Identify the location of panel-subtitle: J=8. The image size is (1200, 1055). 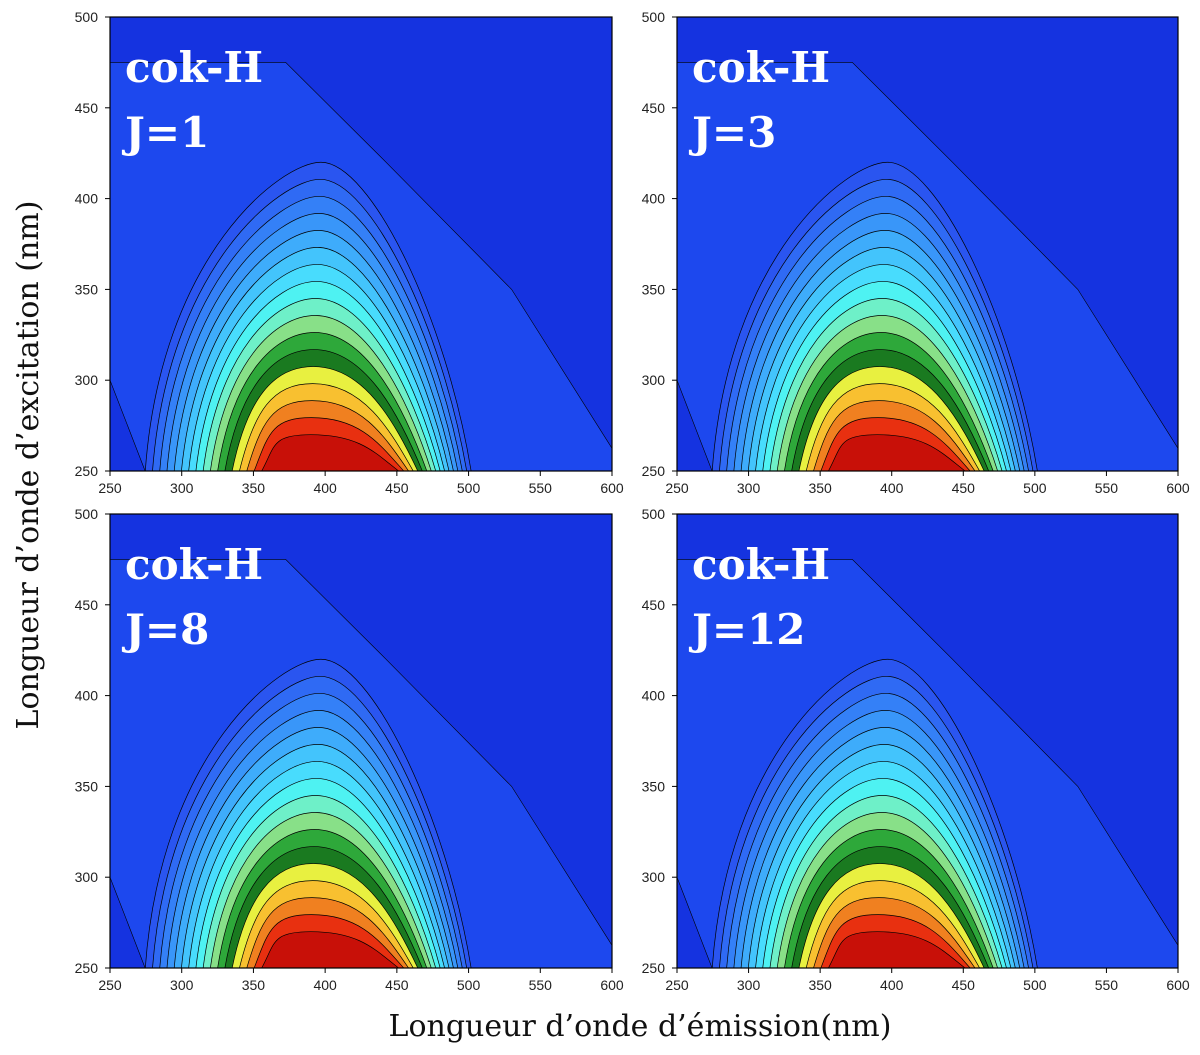
(165, 629).